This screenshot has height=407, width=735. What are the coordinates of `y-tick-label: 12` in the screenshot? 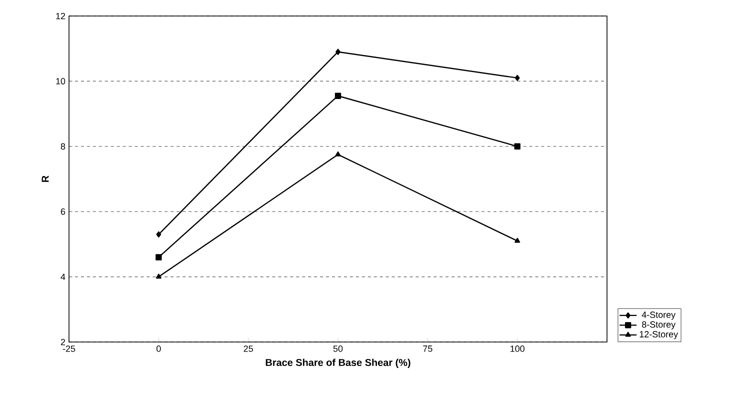 It's located at (61, 16).